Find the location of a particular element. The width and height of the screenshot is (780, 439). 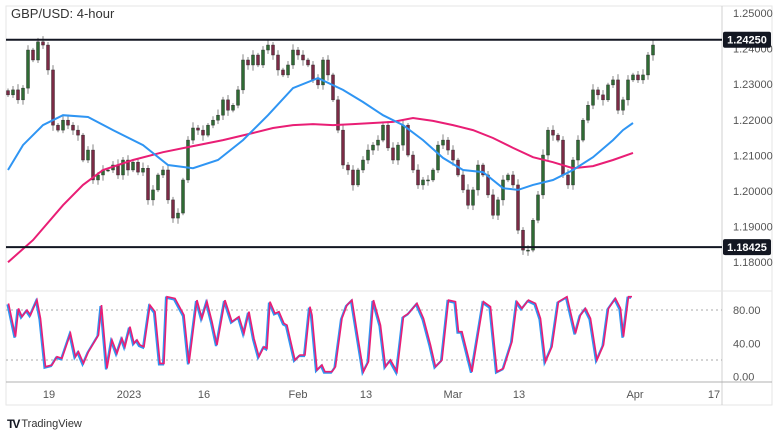

chart-title: GBP/USD: 4-hour is located at coordinates (63, 13).